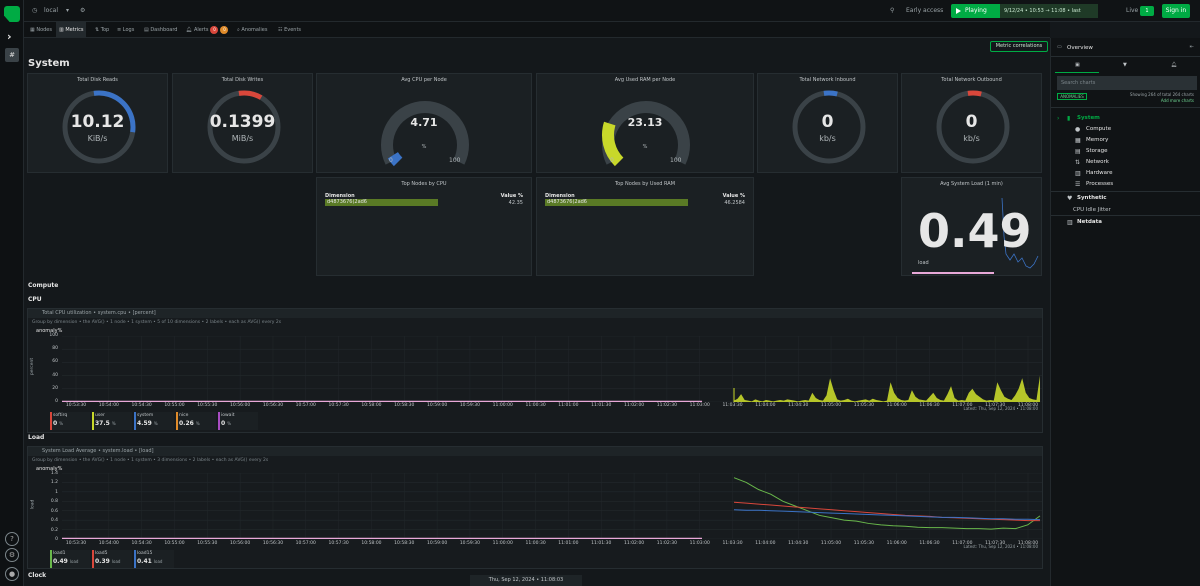  I want to click on legend-item: softirq 0 %, so click(70, 421).